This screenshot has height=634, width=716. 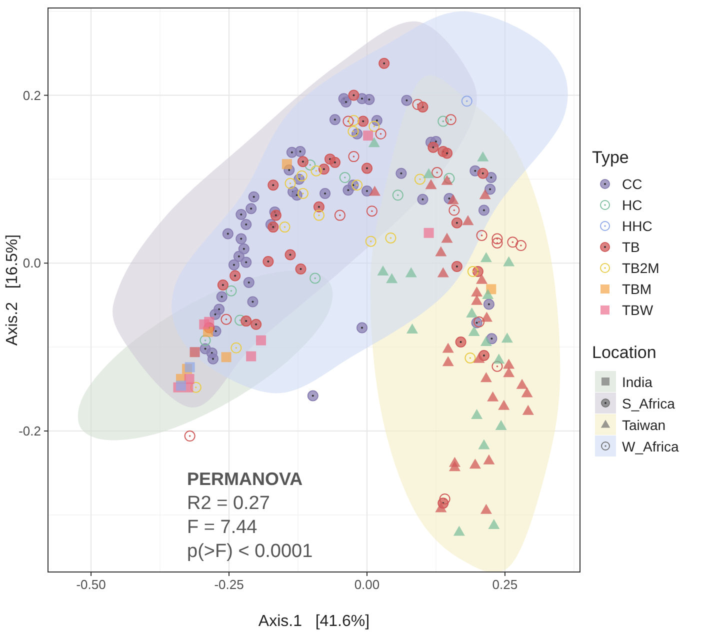 I want to click on annotation: p(>F) < 0.0001, so click(x=250, y=551).